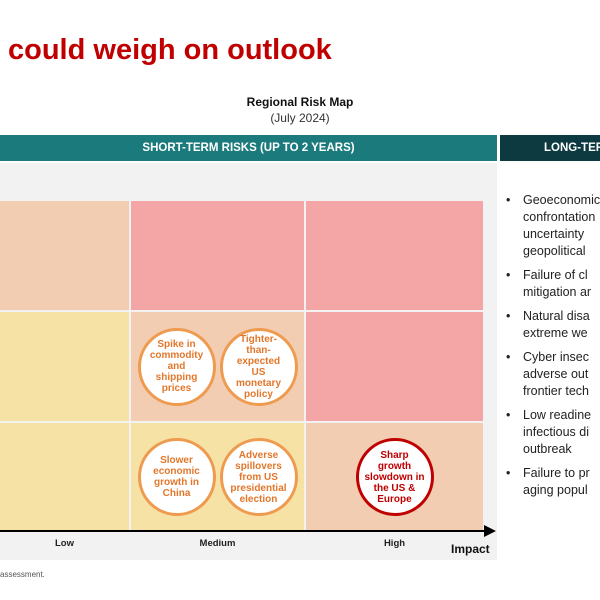 This screenshot has width=600, height=600. Describe the element at coordinates (554, 234) in the screenshot. I see `long-term-risk-text: uncertainty` at that location.